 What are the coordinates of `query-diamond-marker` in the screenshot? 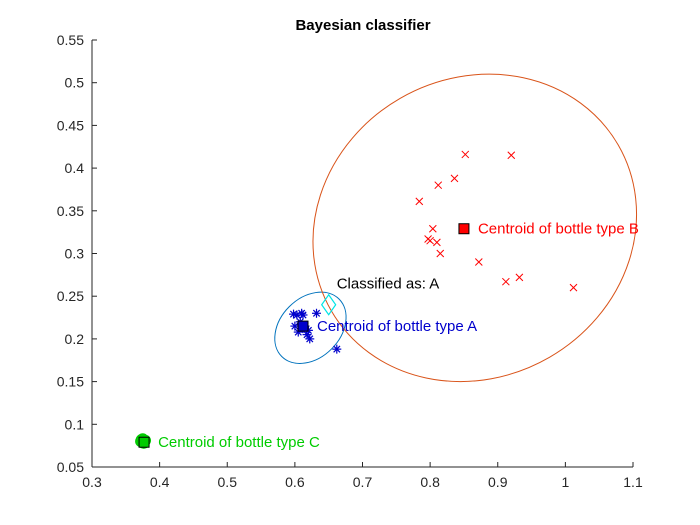 It's located at (328, 304).